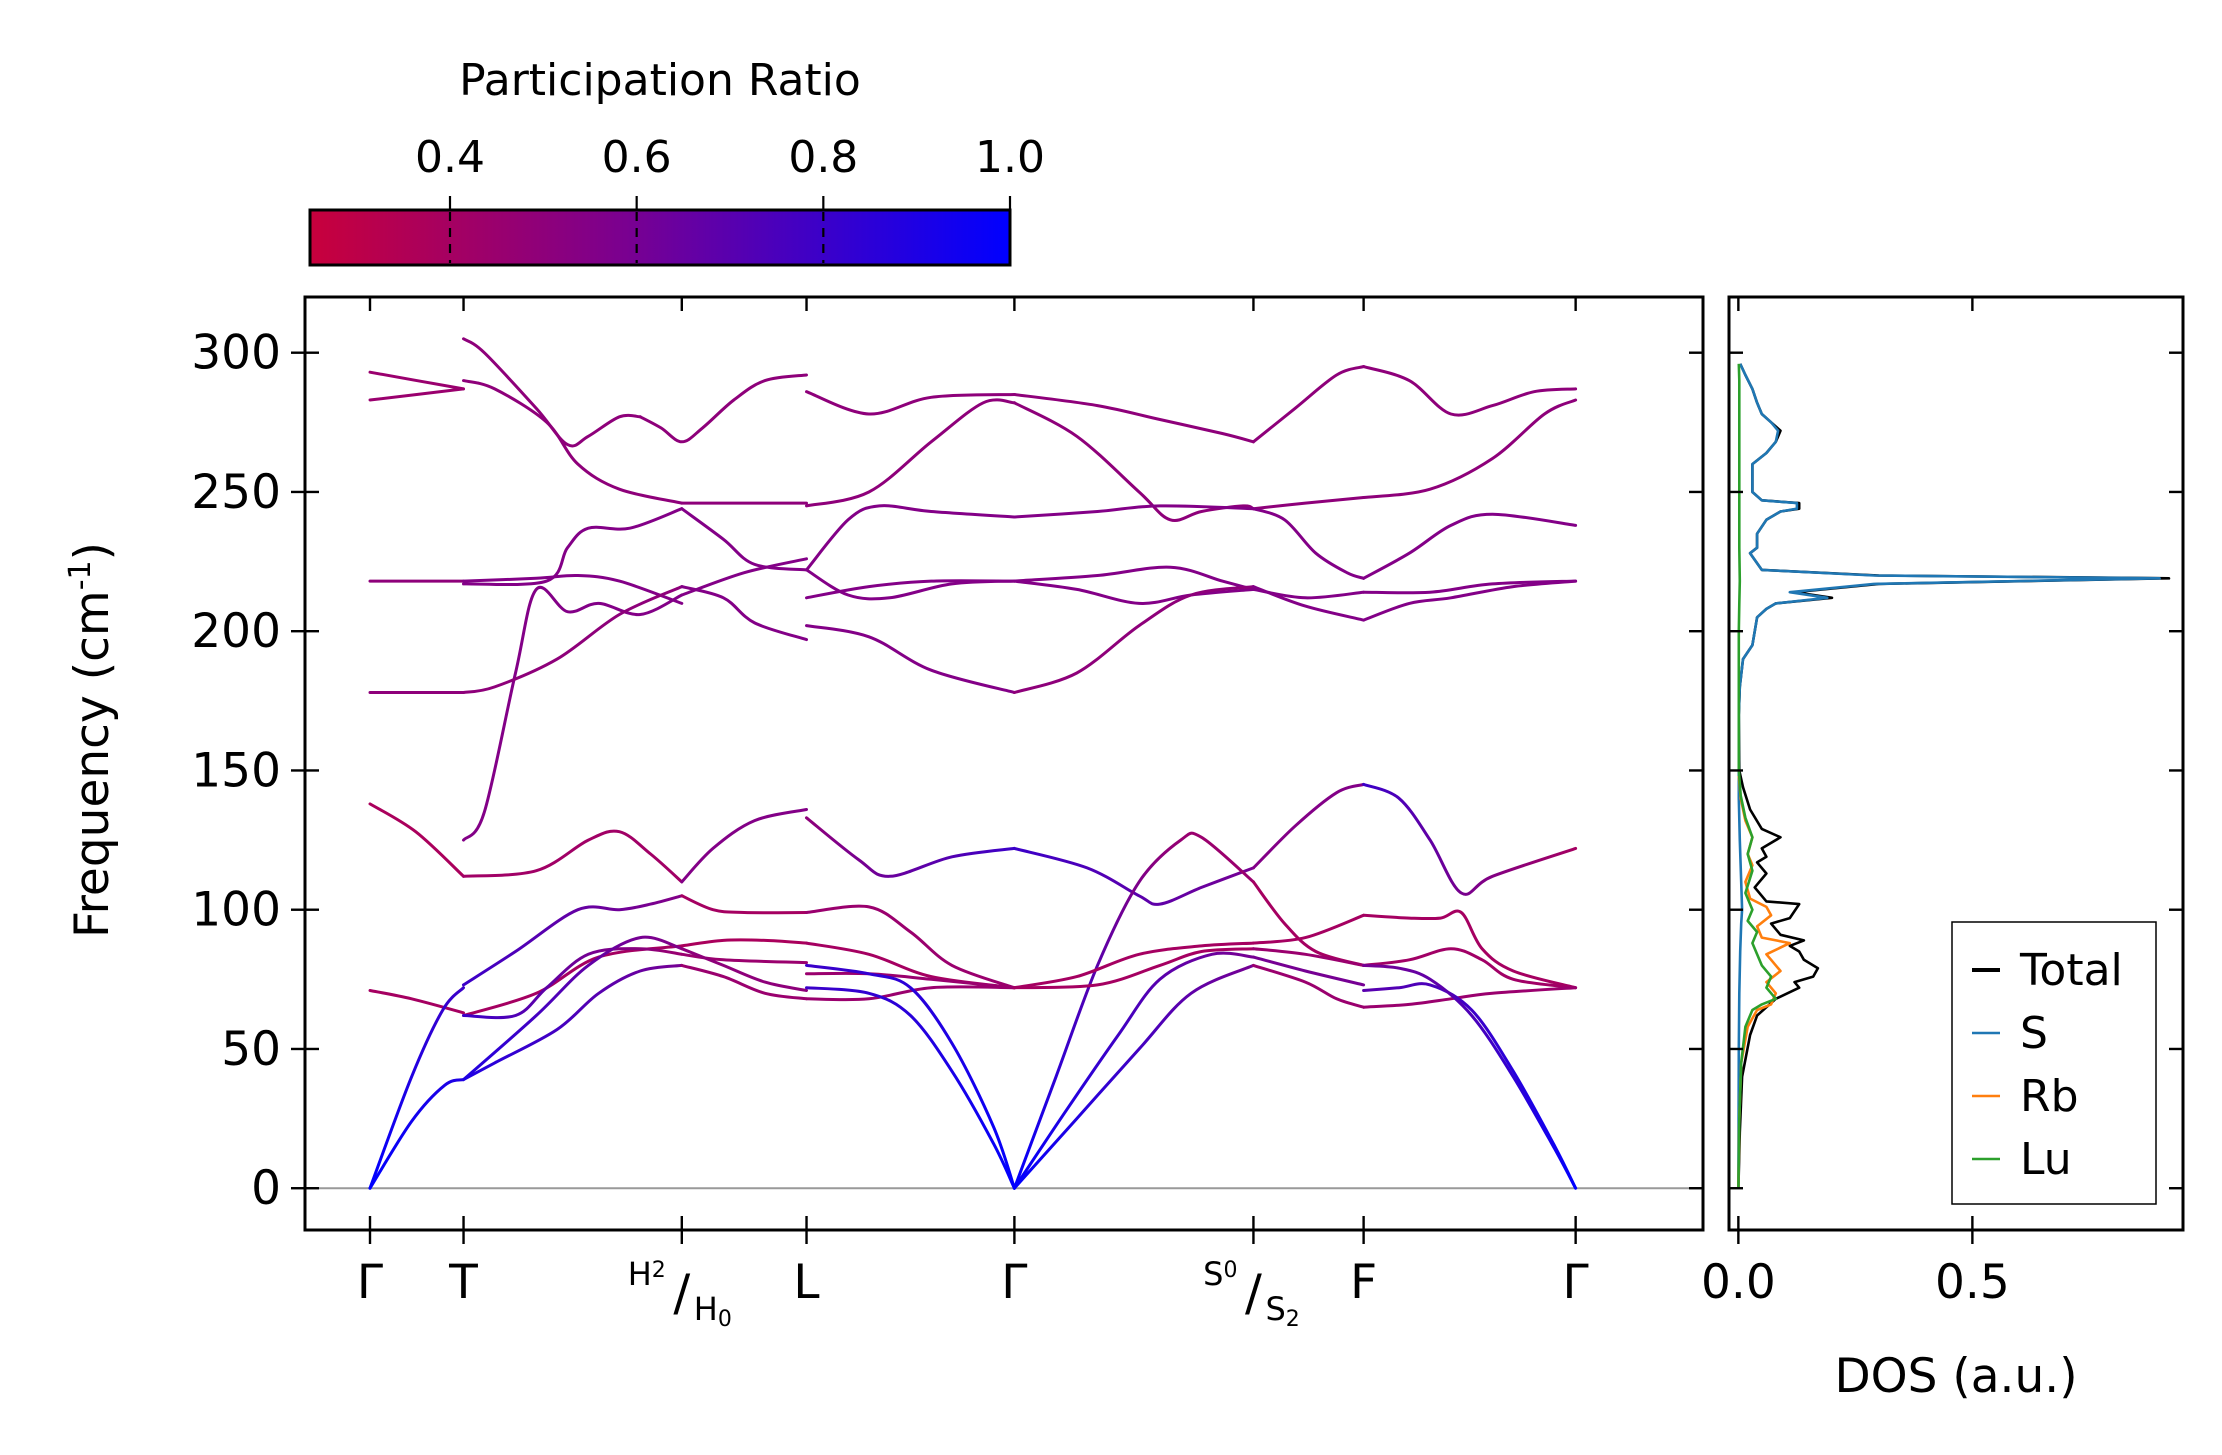 The image size is (2222, 1455). I want to click on dos-series-lu, so click(1757, 776).